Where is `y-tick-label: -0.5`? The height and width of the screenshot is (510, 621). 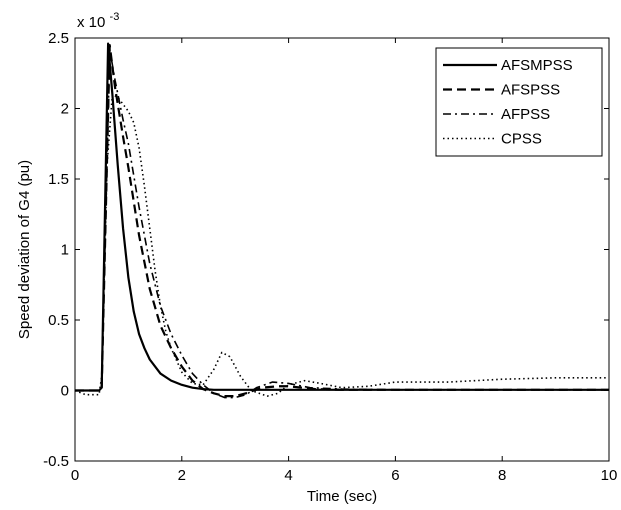
y-tick-label: -0.5 is located at coordinates (56, 461).